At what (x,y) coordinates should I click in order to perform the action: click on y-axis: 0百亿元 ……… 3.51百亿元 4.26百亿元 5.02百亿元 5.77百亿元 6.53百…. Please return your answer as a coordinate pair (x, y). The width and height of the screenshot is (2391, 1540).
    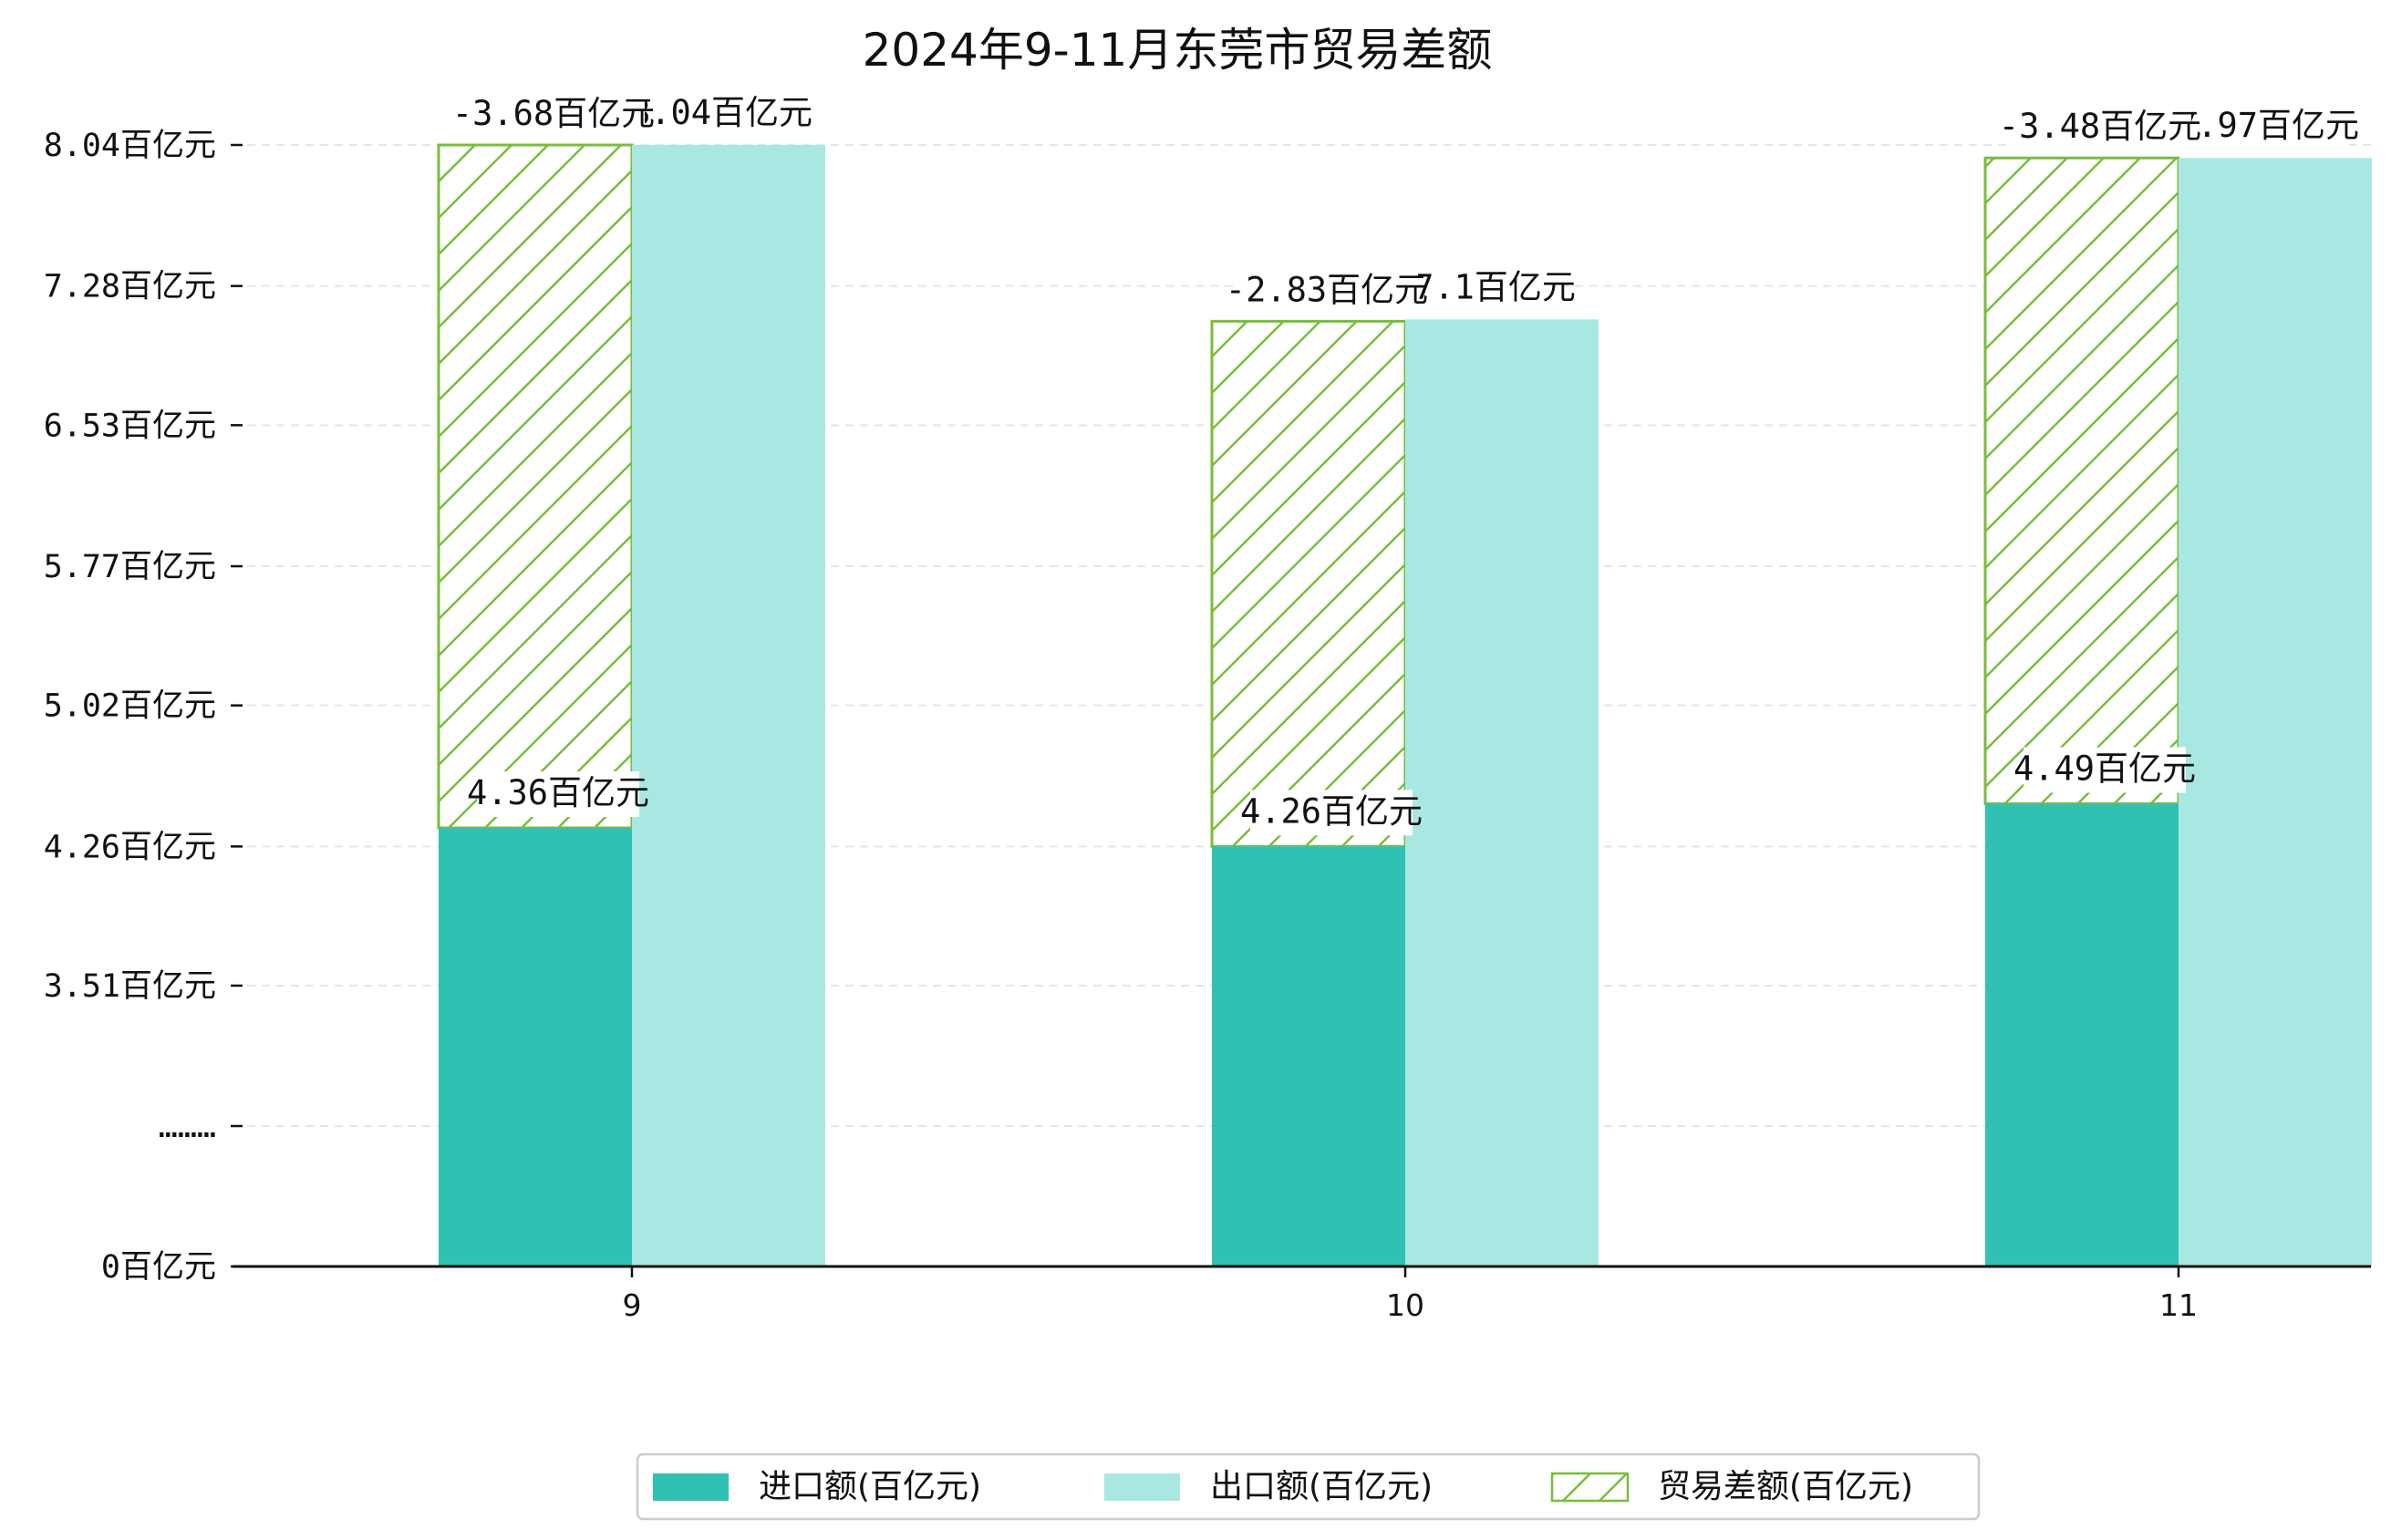
    Looking at the image, I should click on (143, 707).